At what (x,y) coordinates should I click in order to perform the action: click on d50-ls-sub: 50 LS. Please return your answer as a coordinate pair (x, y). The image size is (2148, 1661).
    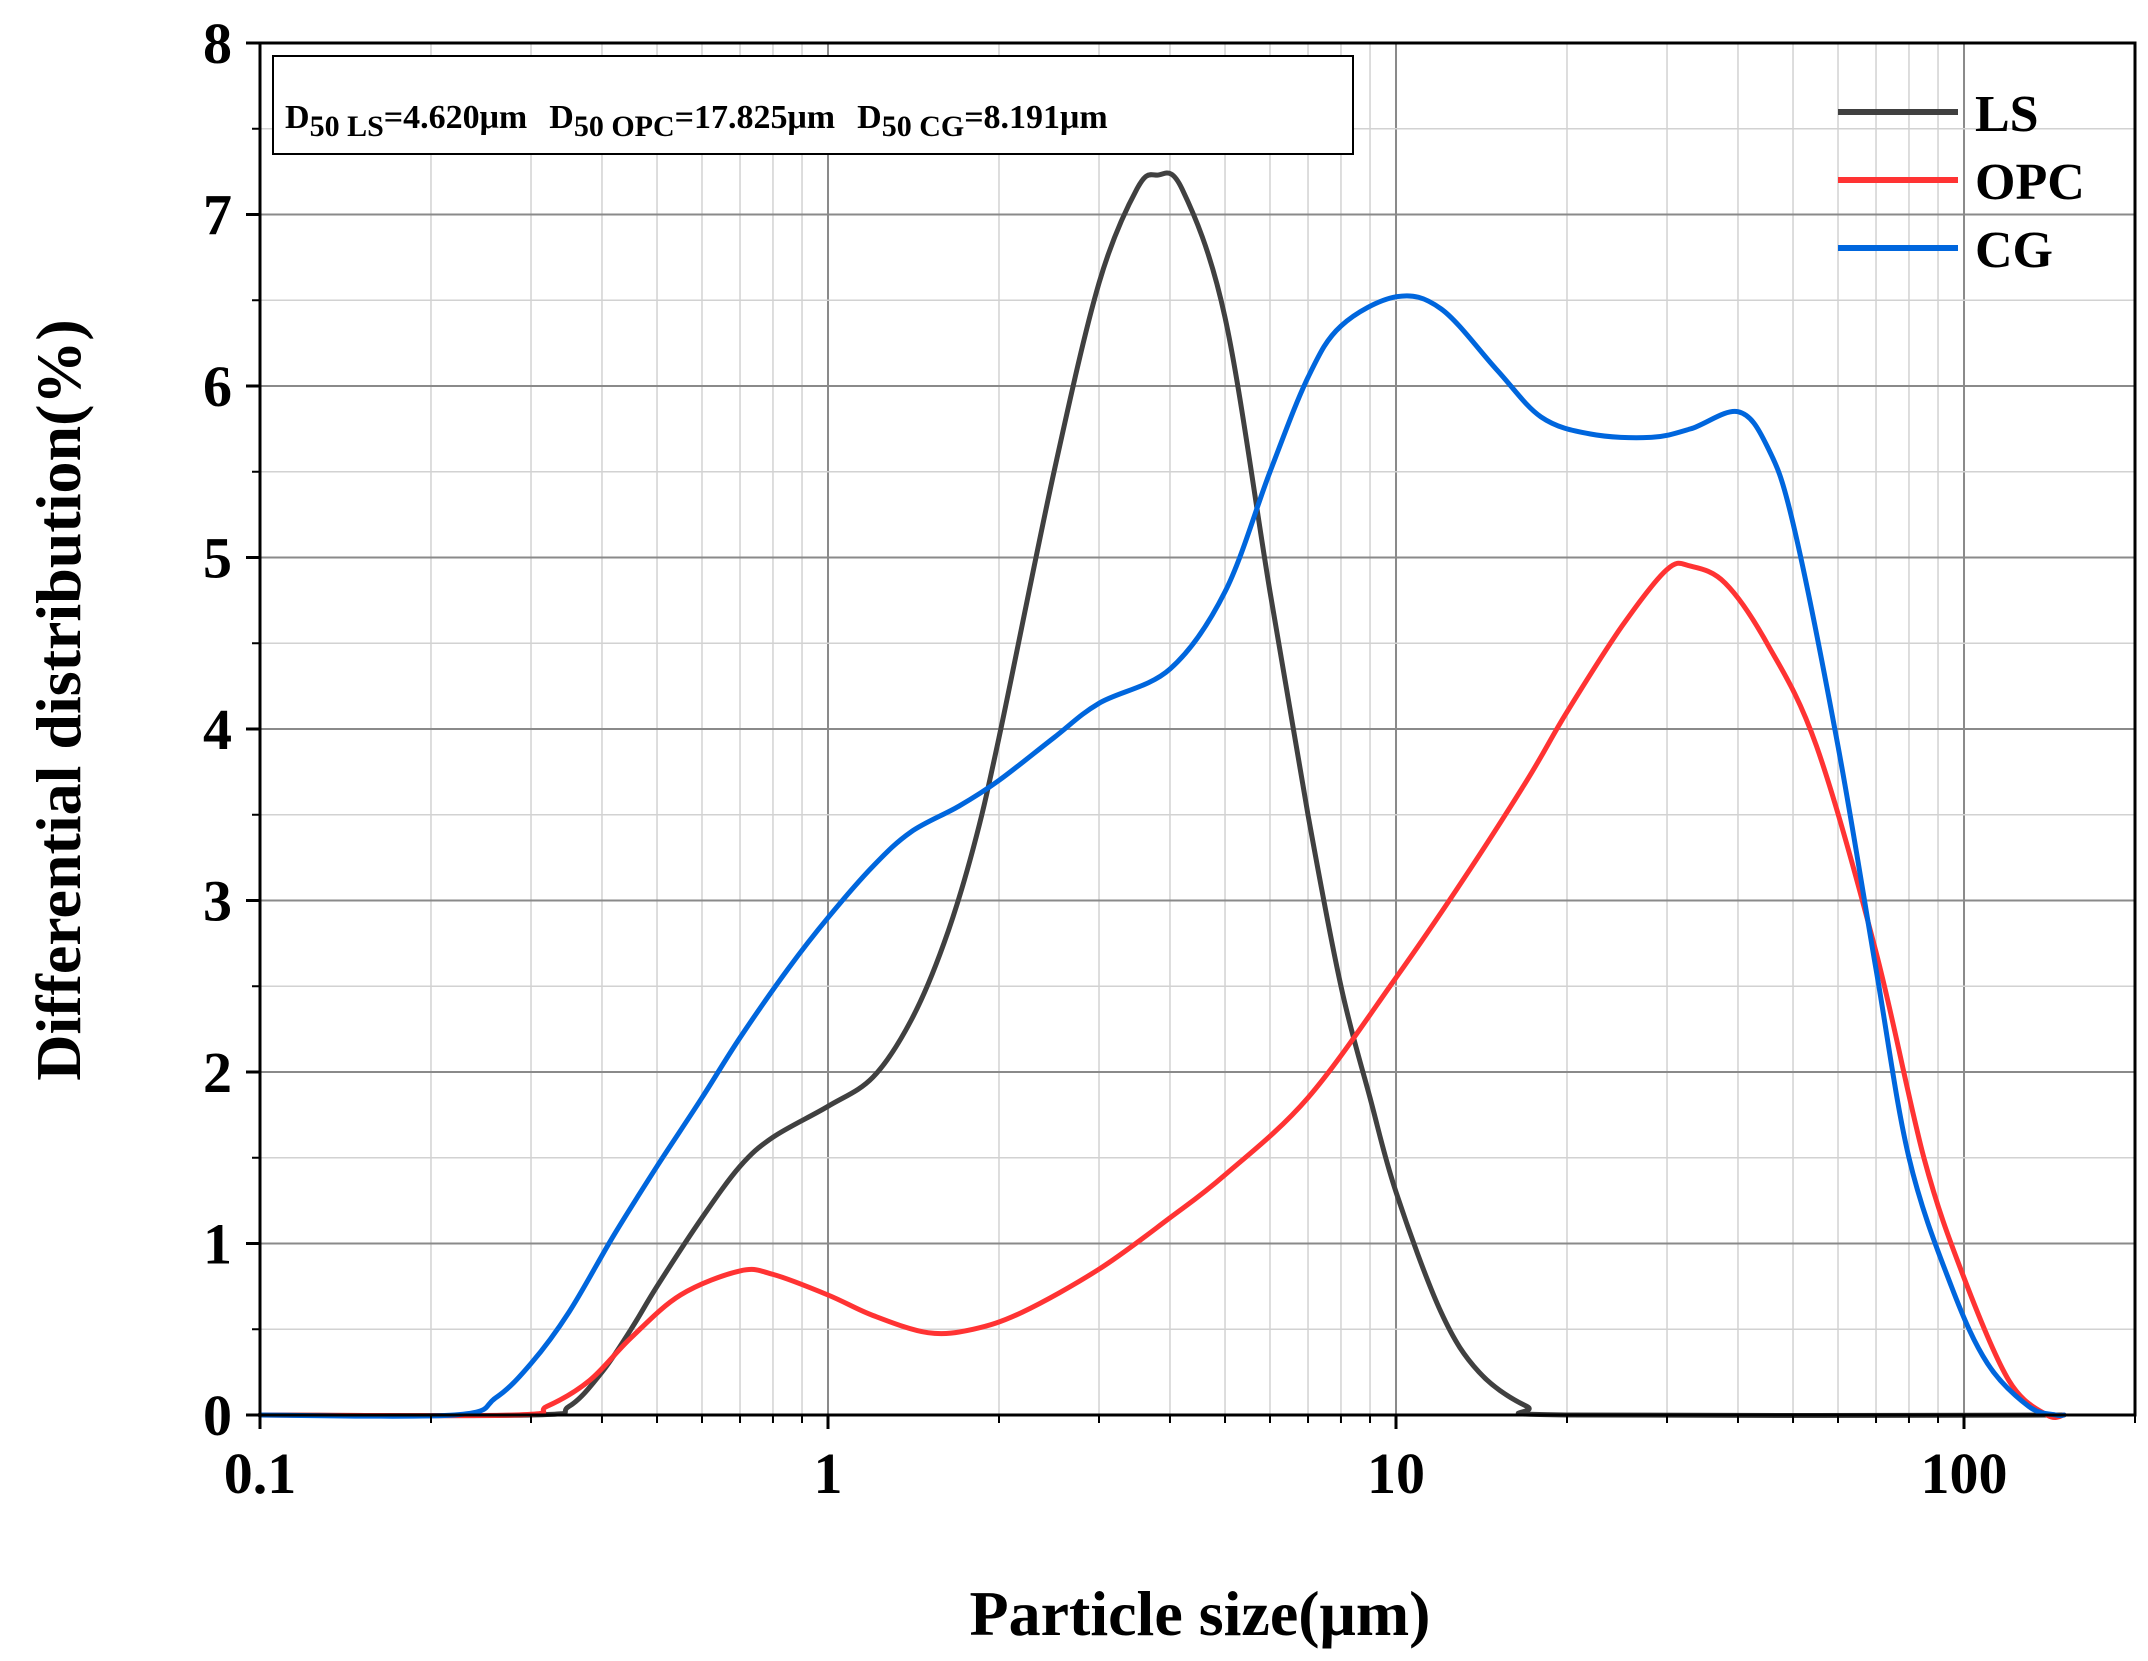
    Looking at the image, I should click on (347, 126).